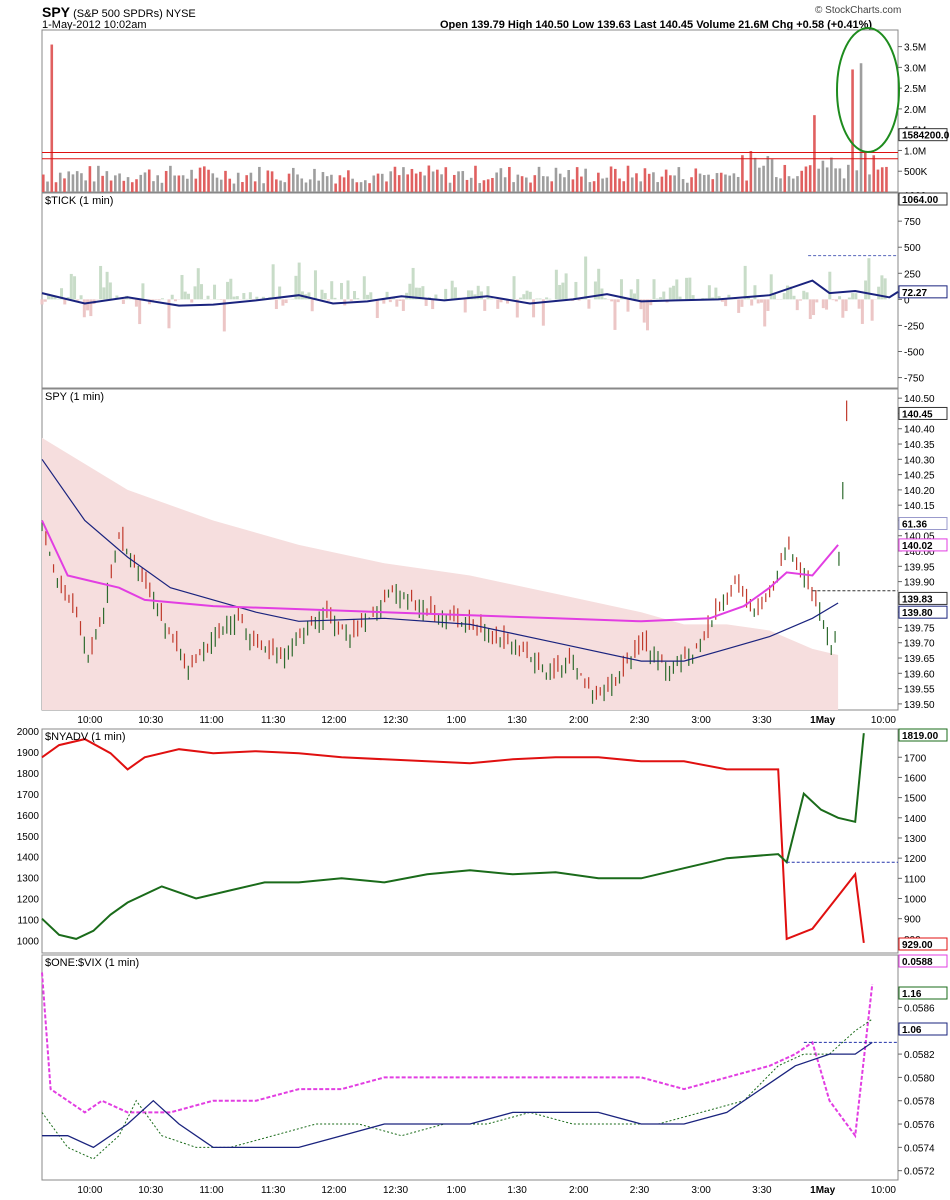 The width and height of the screenshot is (950, 1200). Describe the element at coordinates (919, 1055) in the screenshot. I see `onevix-tick-label: 0.0582` at that location.